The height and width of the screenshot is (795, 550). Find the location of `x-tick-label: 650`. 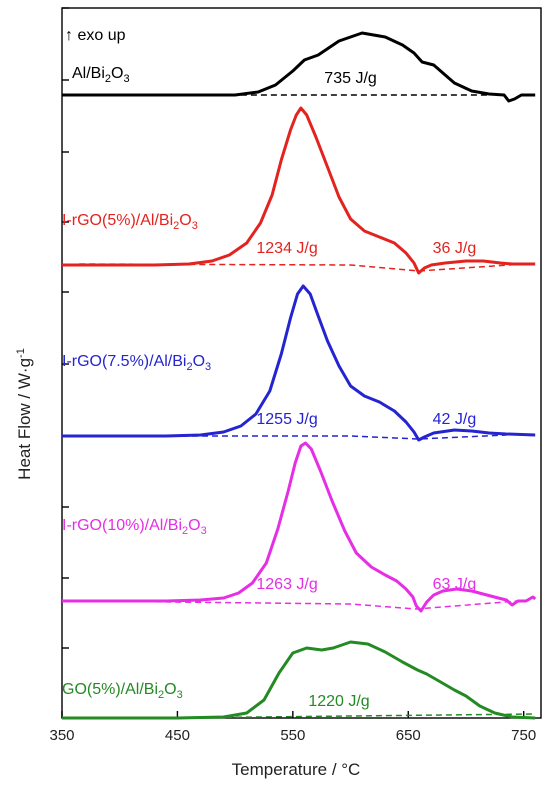

x-tick-label: 650 is located at coordinates (408, 735).